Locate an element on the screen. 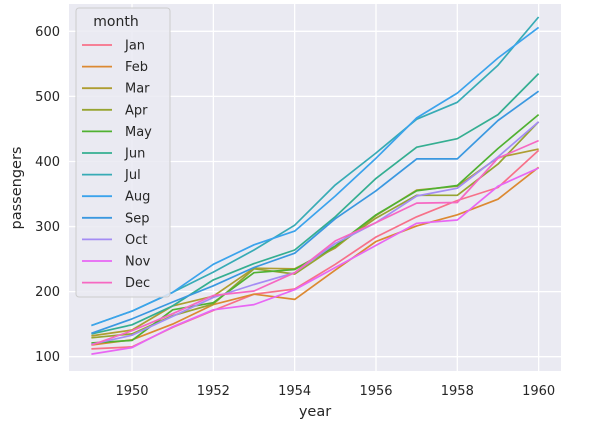 This screenshot has height=421, width=594. x-tick-label: 1950 is located at coordinates (131, 391).